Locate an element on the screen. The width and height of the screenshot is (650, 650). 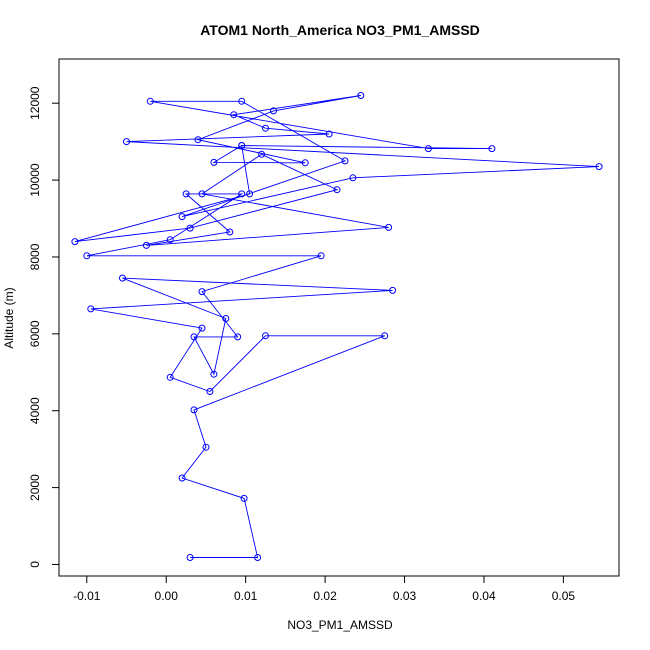
x-axis: -0.01 0.00 0.01 0.02 0.03 0.04 0.05 is located at coordinates (324, 589).